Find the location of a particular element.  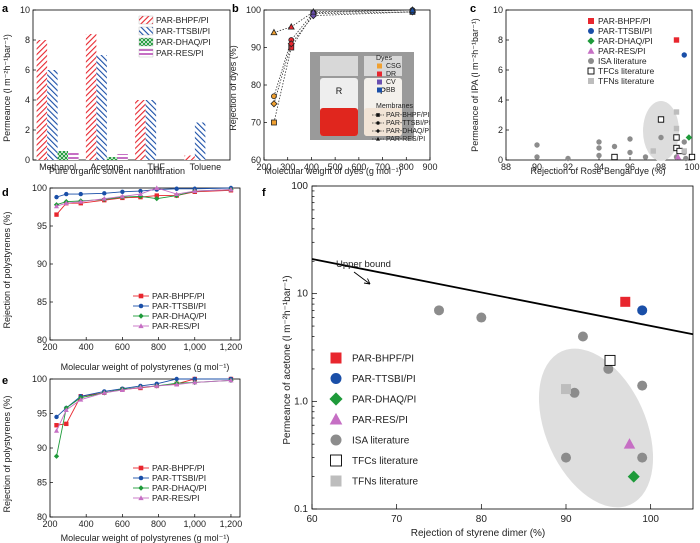

x-category-label: Methanol is located at coordinates (57, 167).